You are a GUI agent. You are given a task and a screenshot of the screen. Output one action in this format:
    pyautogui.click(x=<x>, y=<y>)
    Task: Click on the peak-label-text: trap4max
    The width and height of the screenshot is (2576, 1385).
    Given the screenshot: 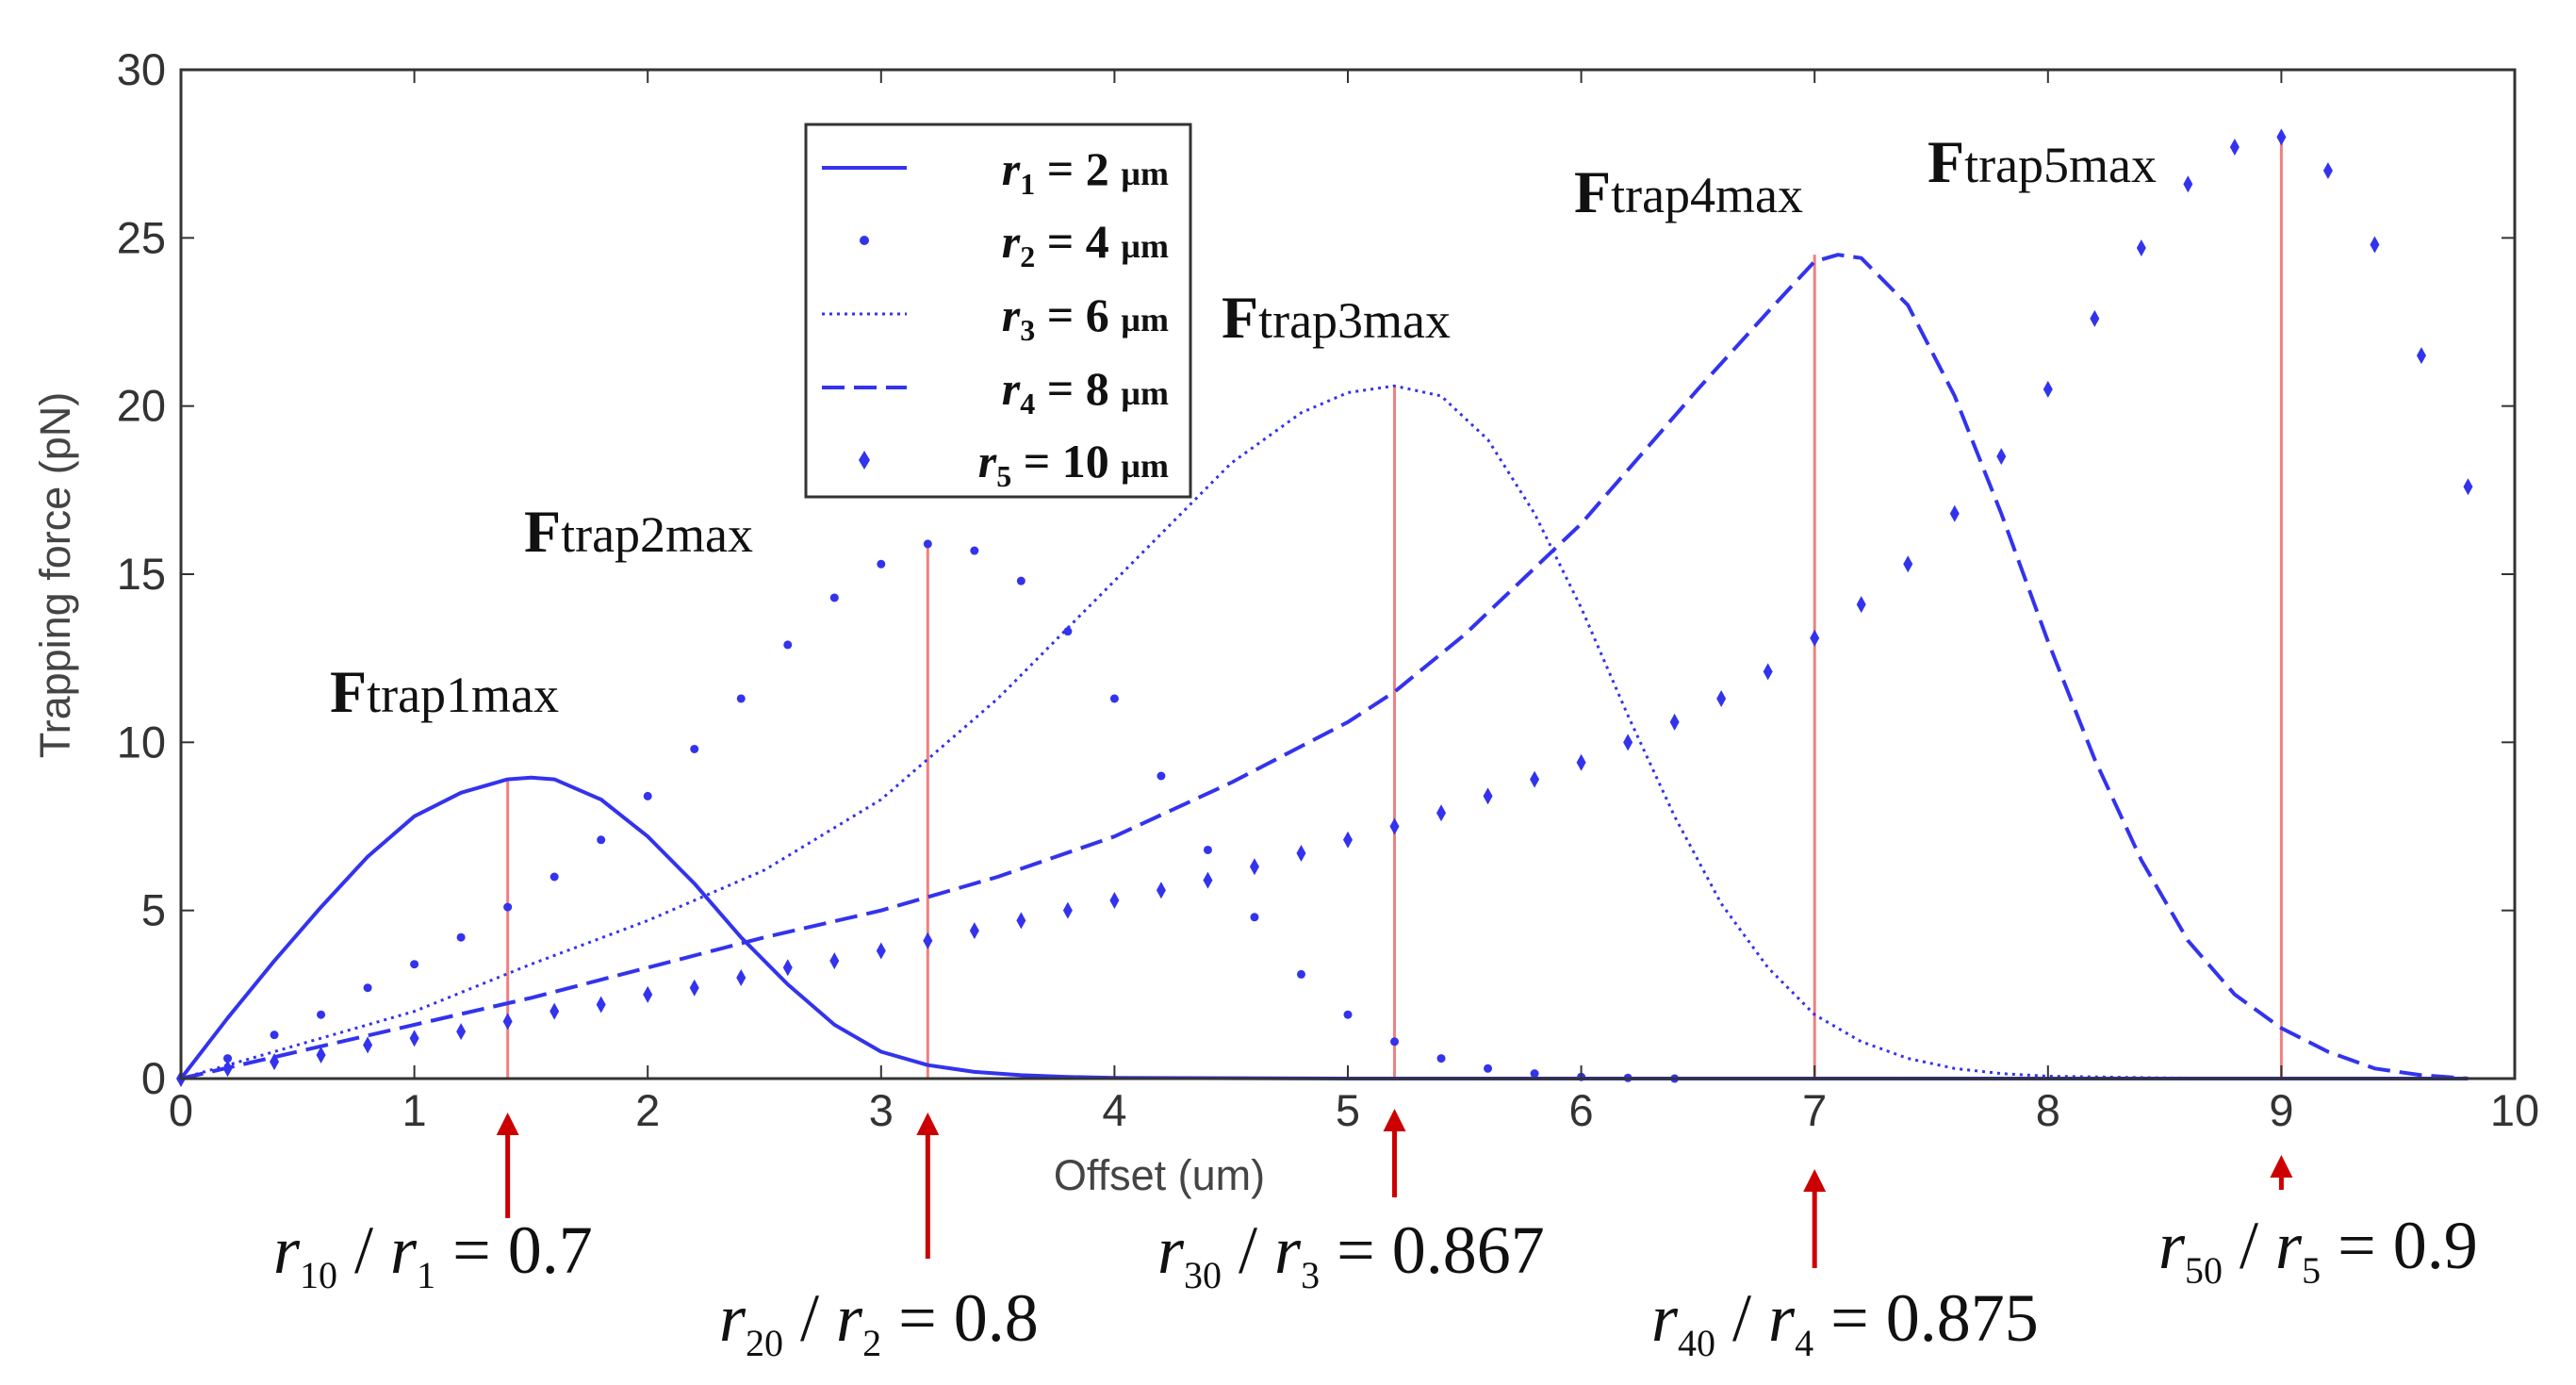 What is the action you would take?
    pyautogui.click(x=1707, y=195)
    